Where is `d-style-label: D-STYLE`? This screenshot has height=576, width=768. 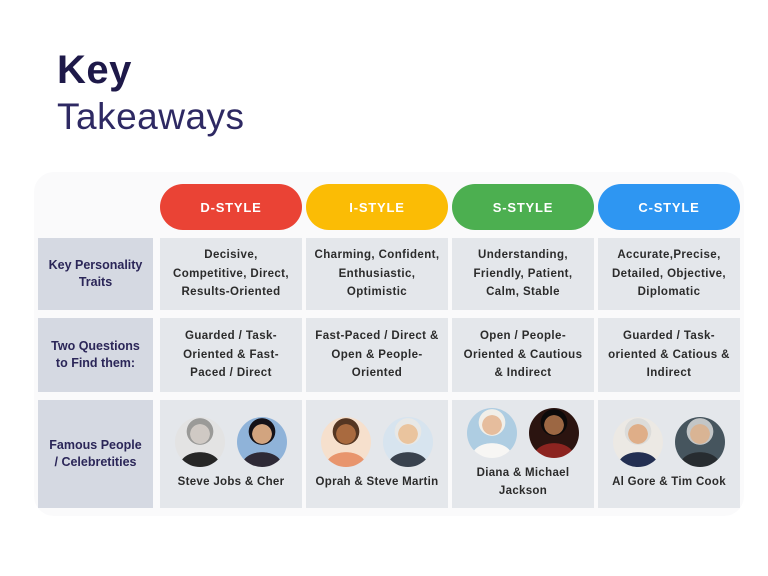 d-style-label: D-STYLE is located at coordinates (231, 207).